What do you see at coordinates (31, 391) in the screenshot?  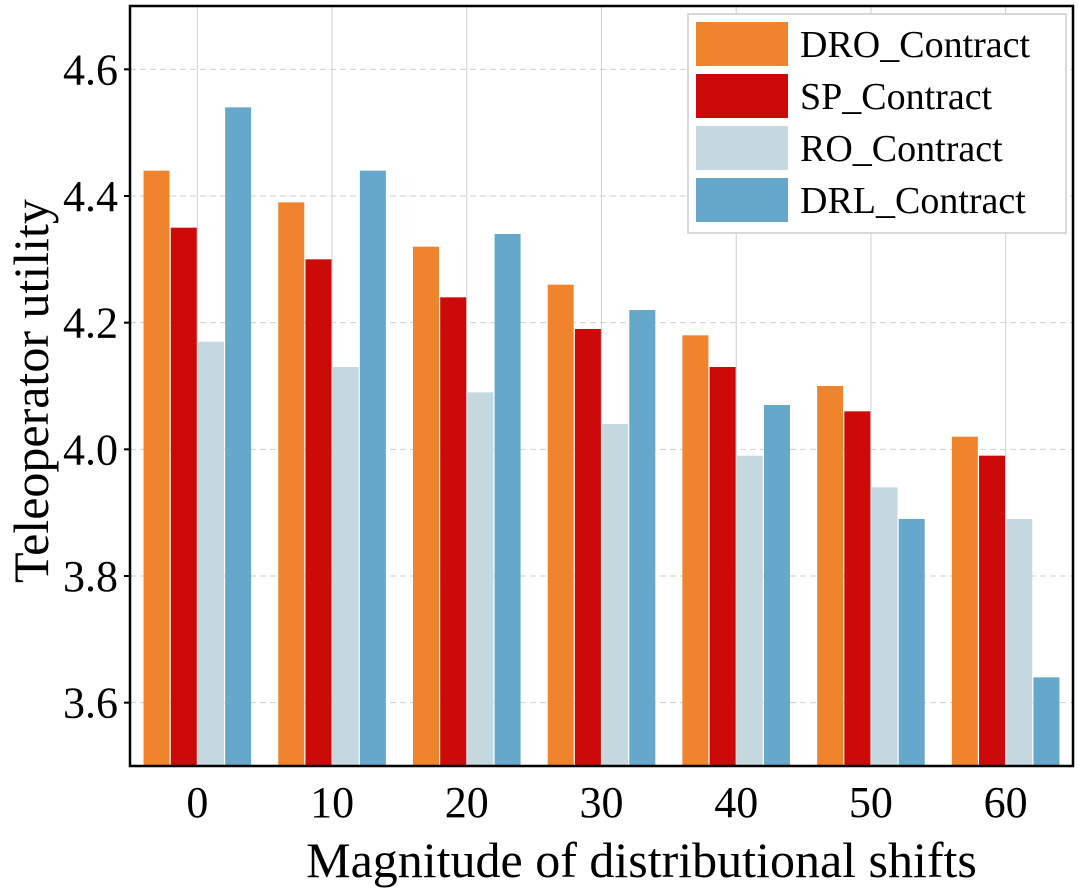 I see `y-axis-title: Teleoperator utility` at bounding box center [31, 391].